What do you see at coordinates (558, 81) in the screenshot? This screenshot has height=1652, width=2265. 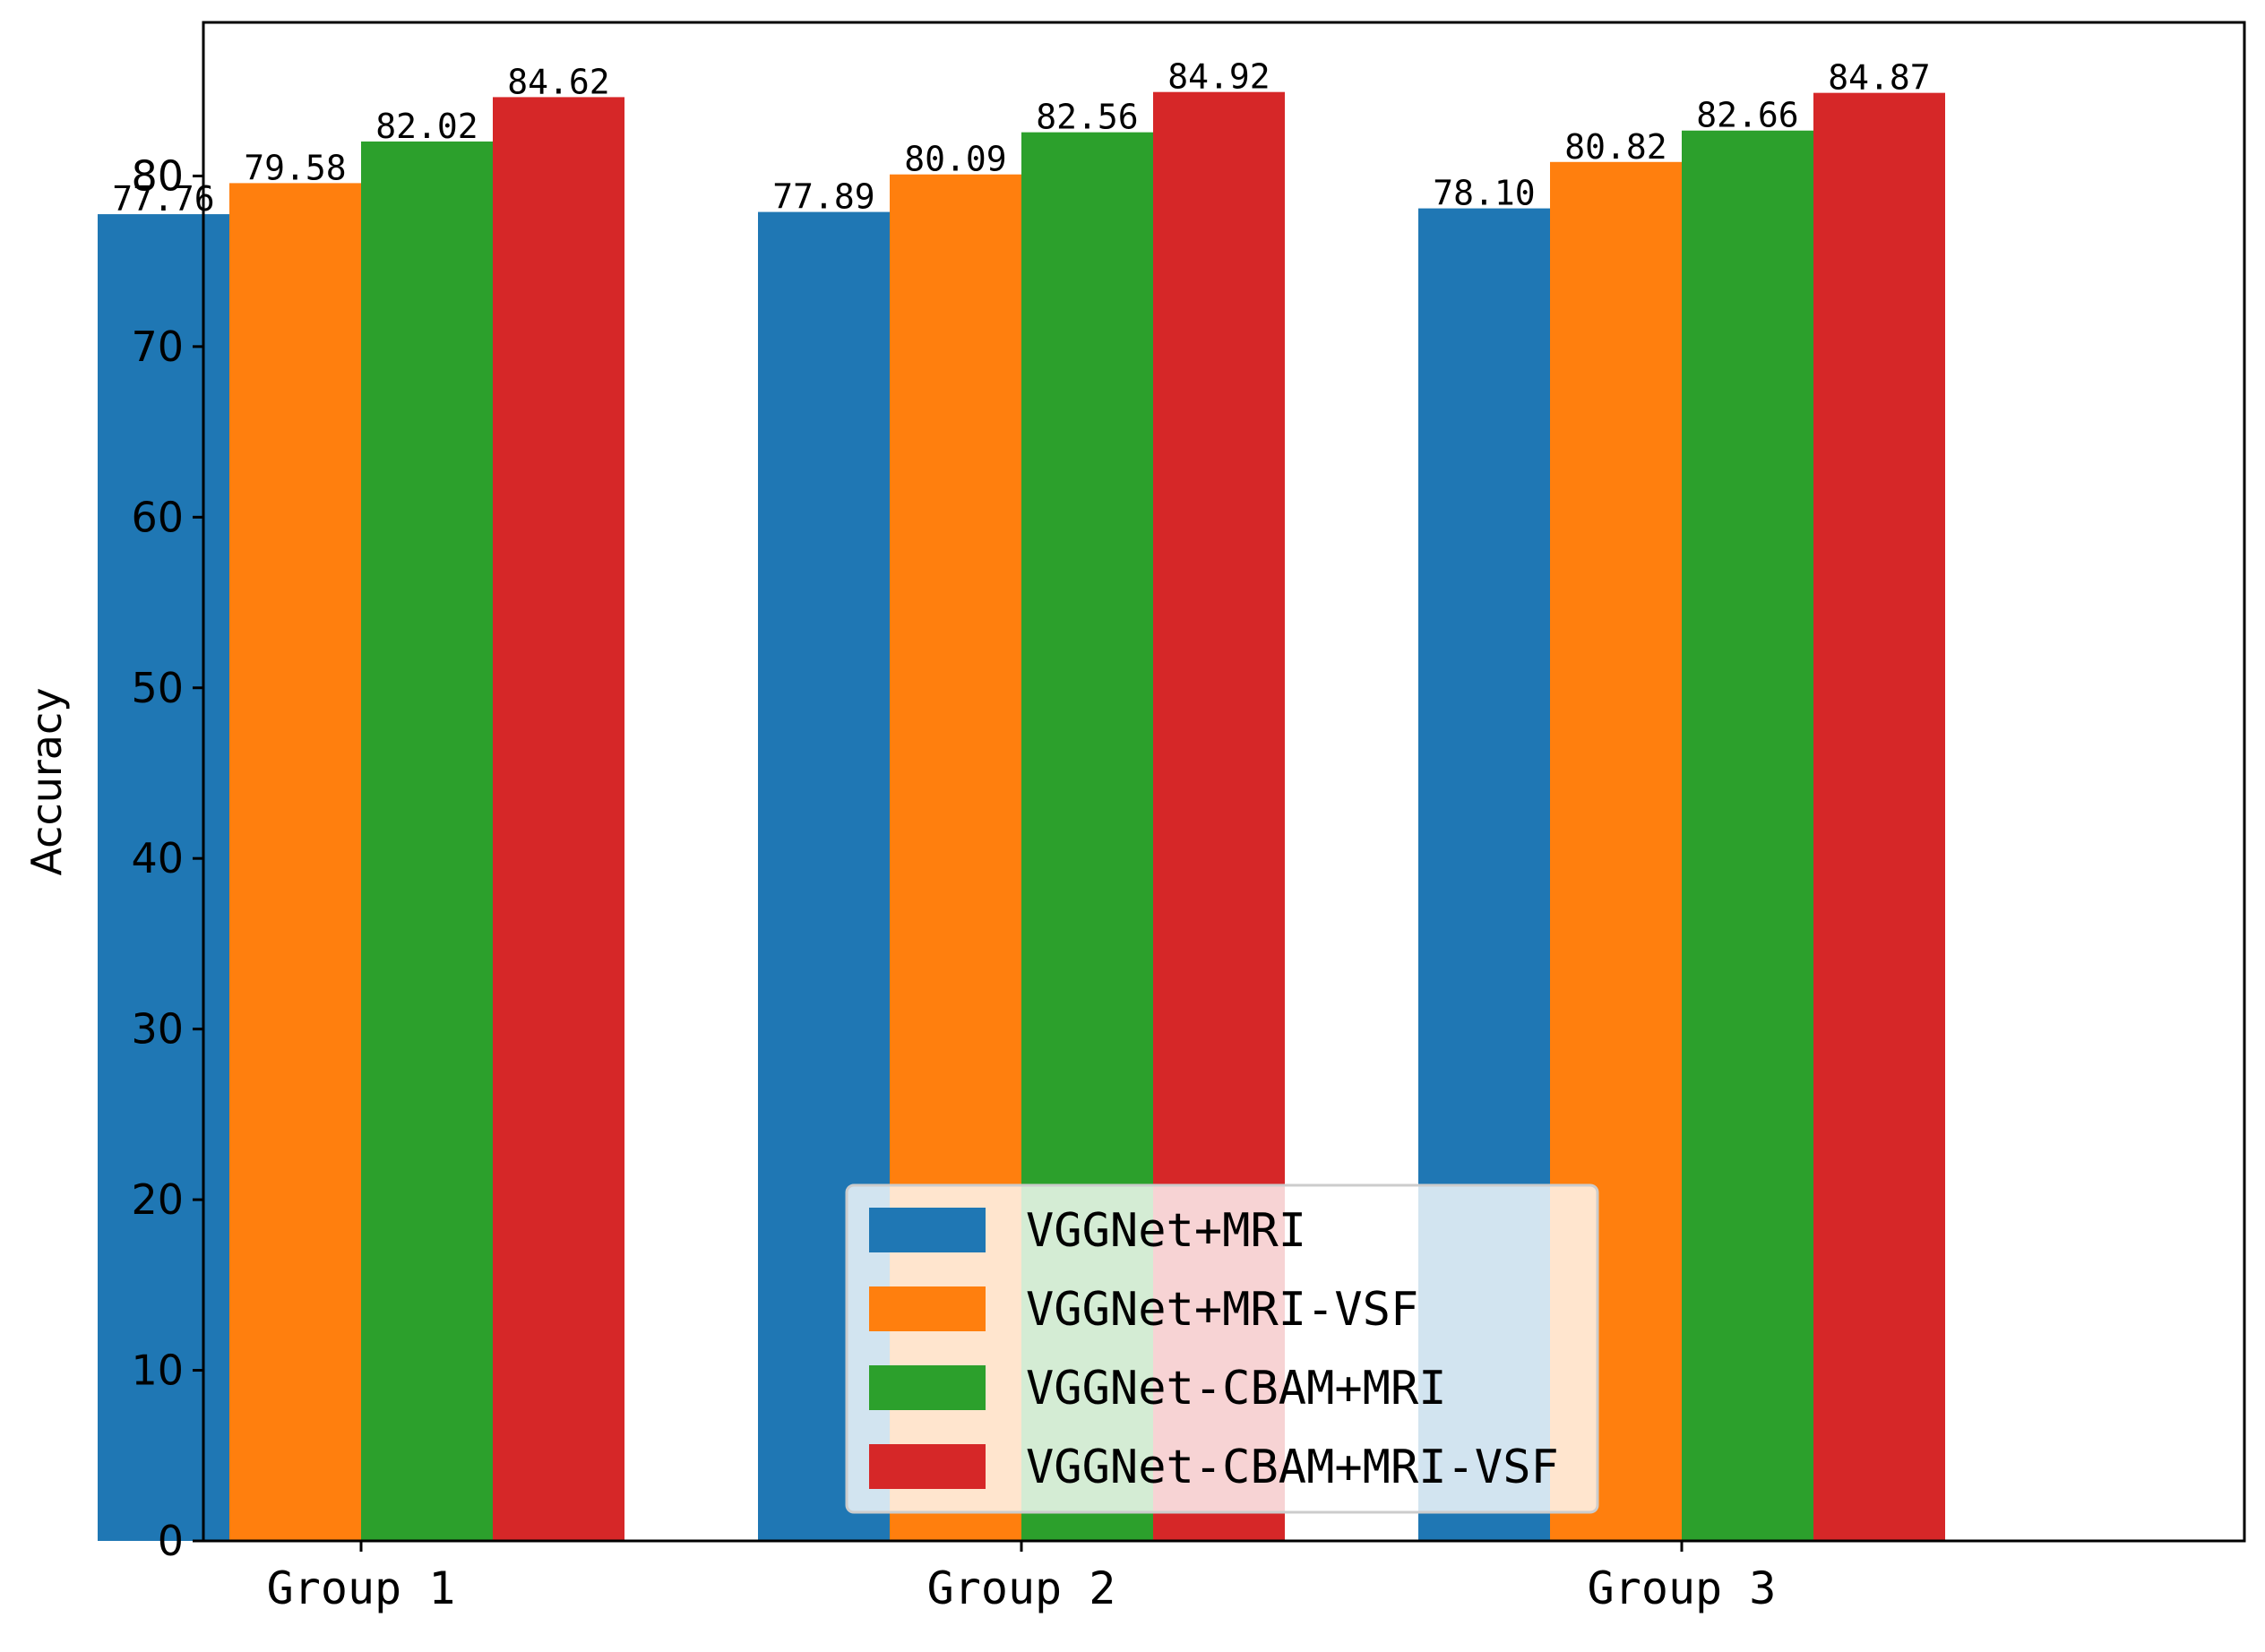 I see `bar-value-label: 84.62` at bounding box center [558, 81].